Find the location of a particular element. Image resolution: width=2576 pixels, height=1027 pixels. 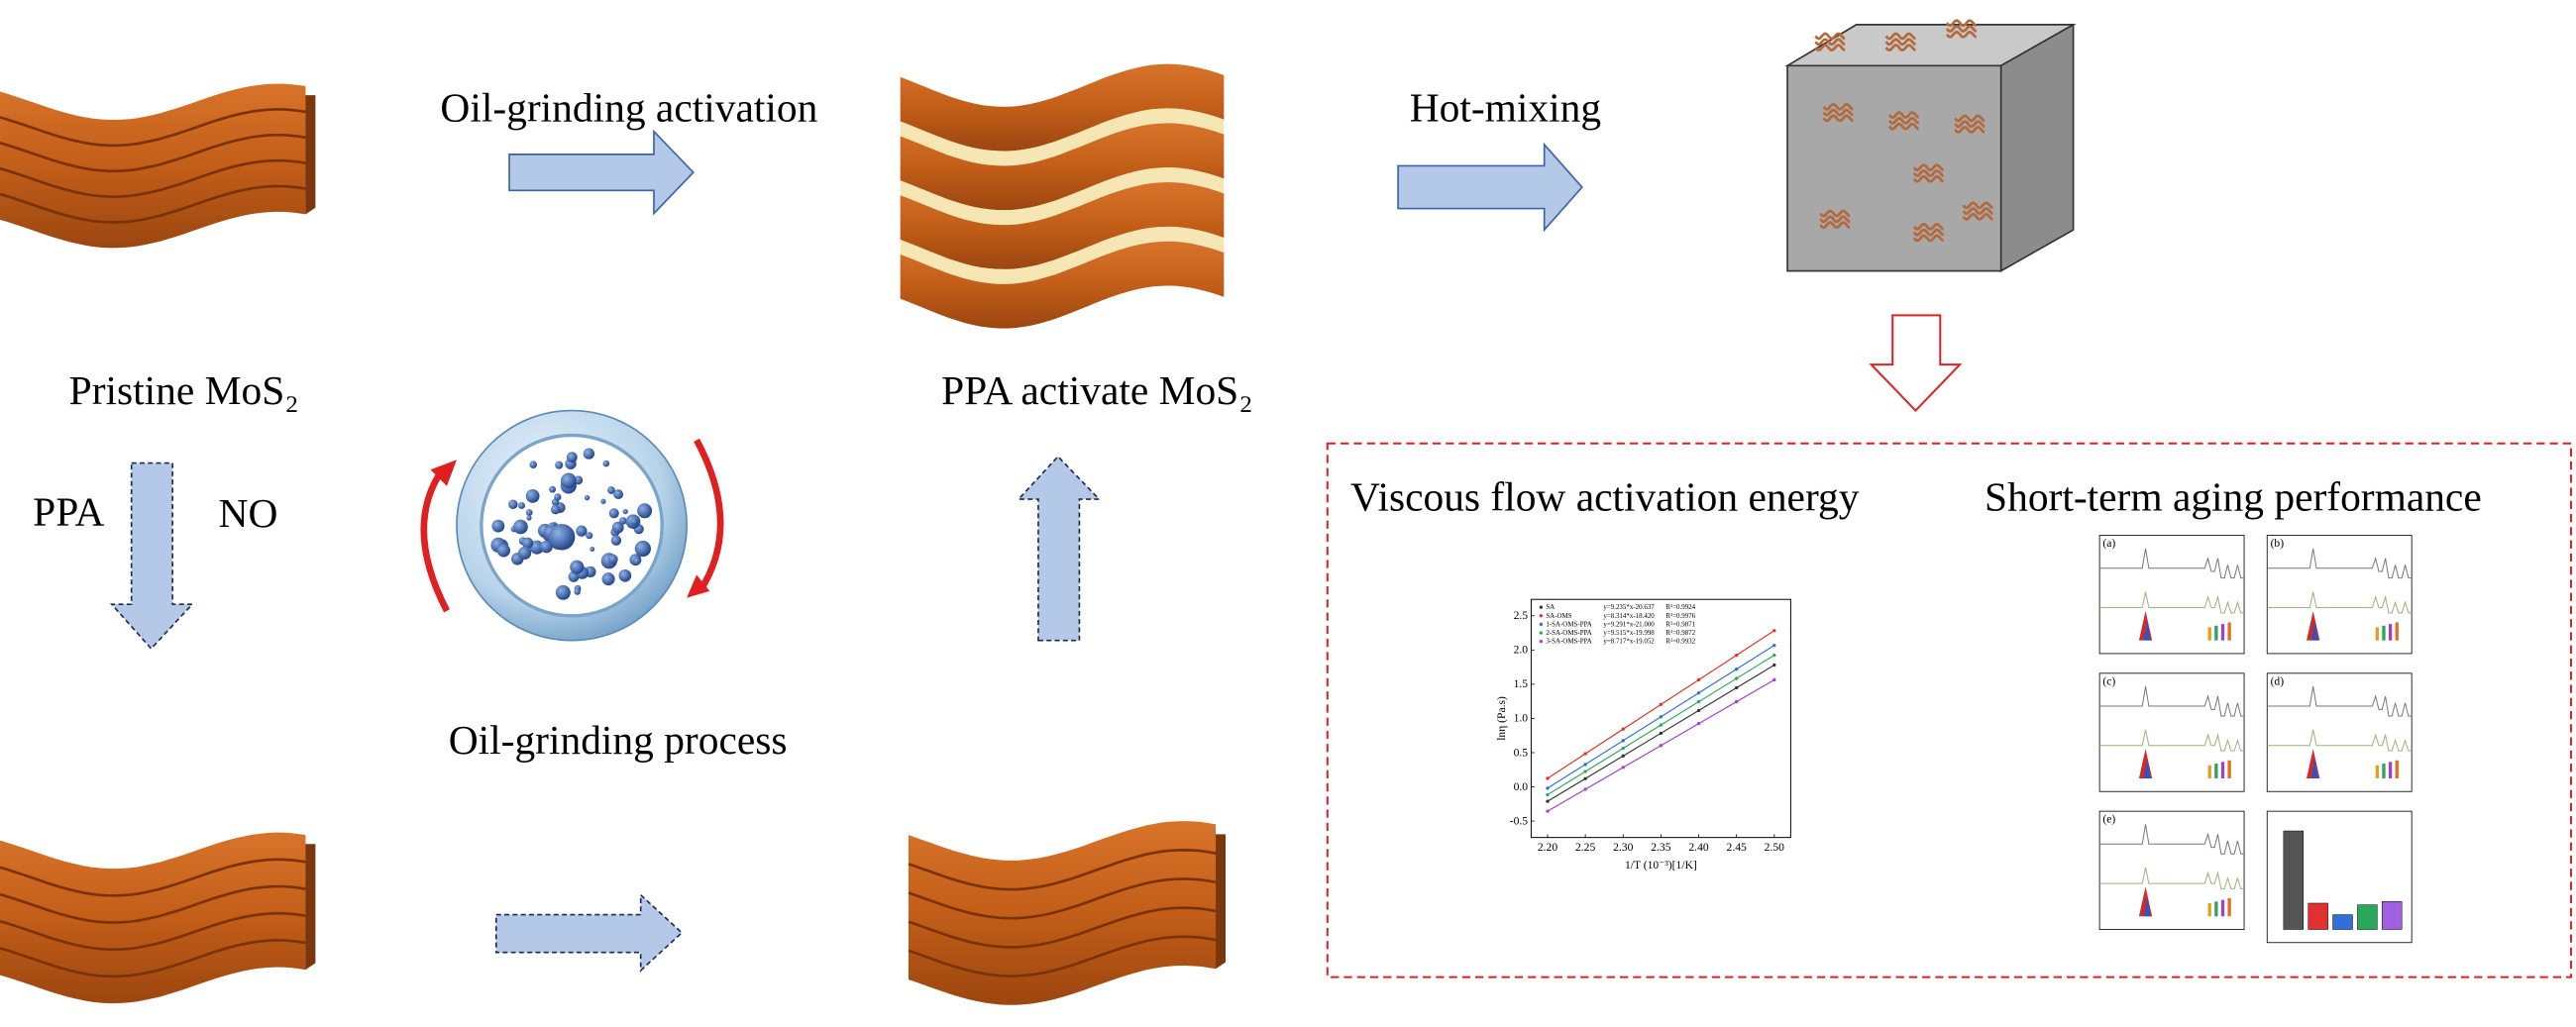

inset-x-tick-label: 2.40 is located at coordinates (1698, 848).